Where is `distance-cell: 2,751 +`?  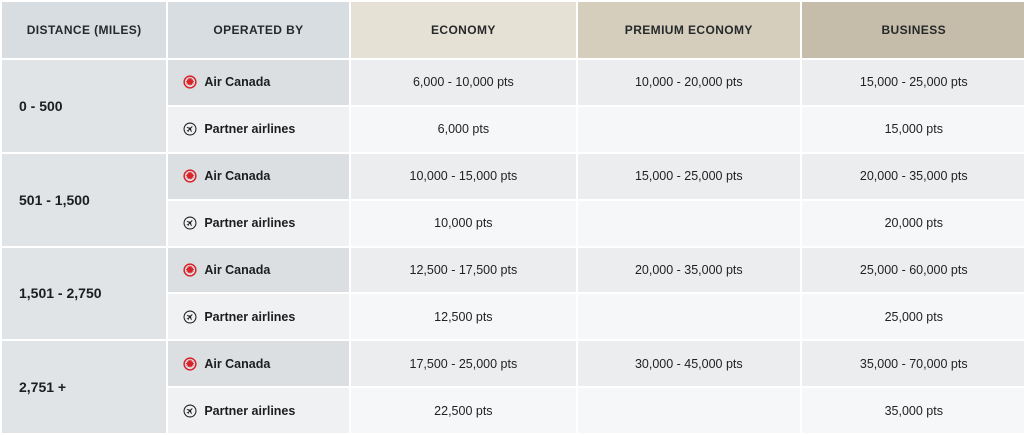
distance-cell: 2,751 + is located at coordinates (85, 388).